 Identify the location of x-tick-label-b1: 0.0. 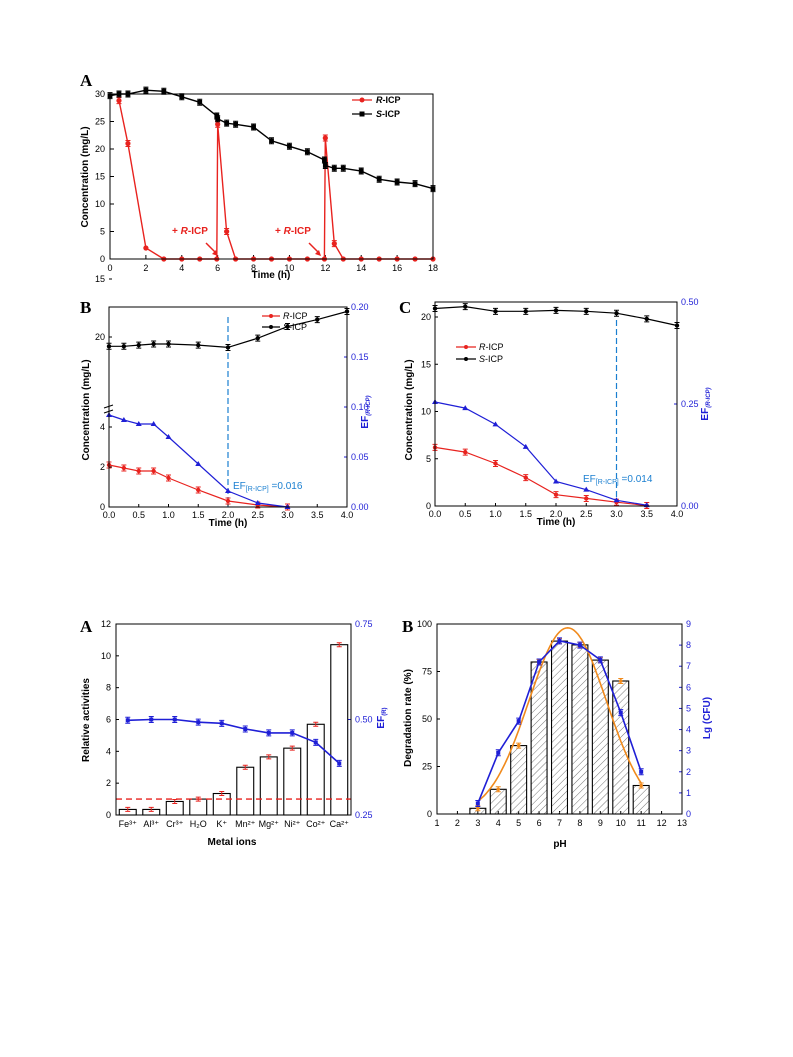
(109, 515).